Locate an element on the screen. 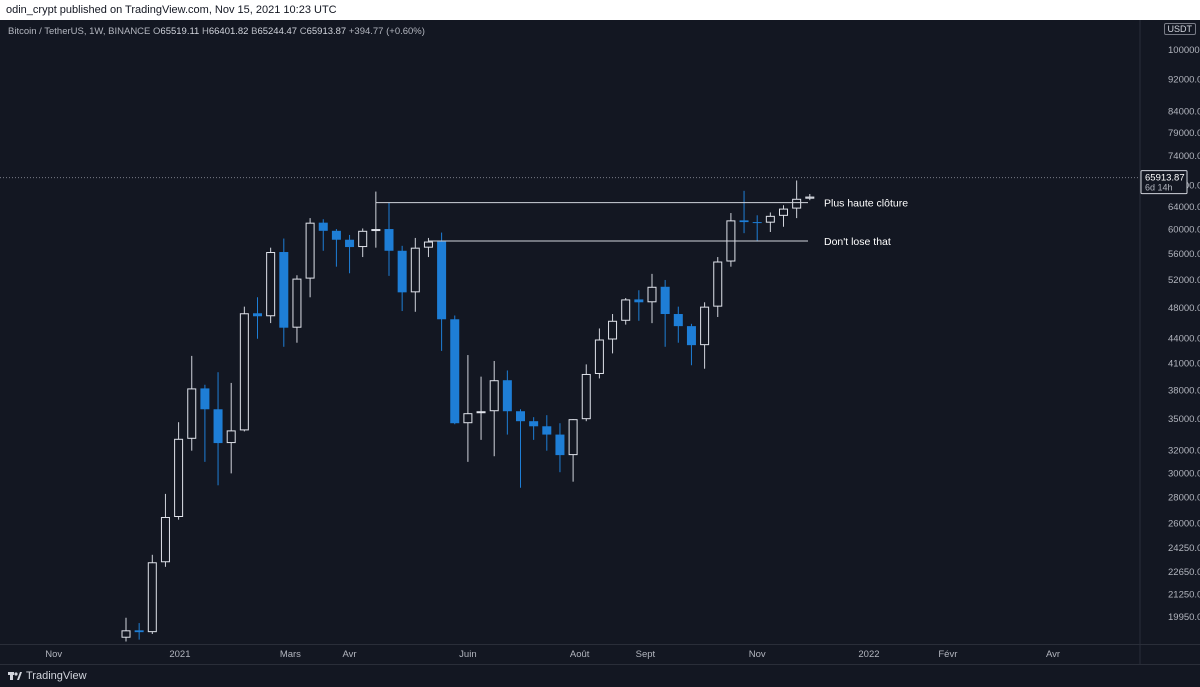 This screenshot has height=687, width=1200. x-tick-label: Févr is located at coordinates (947, 654).